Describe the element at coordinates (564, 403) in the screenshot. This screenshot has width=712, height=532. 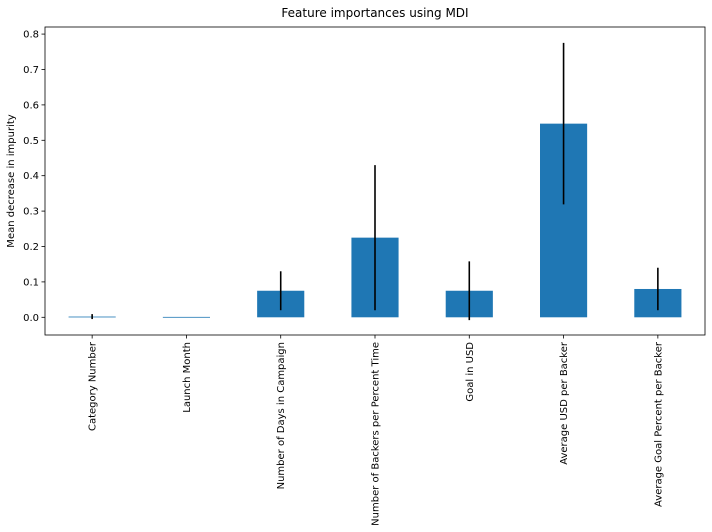
I see `x-tick-label-5: Average USD per Backer` at that location.